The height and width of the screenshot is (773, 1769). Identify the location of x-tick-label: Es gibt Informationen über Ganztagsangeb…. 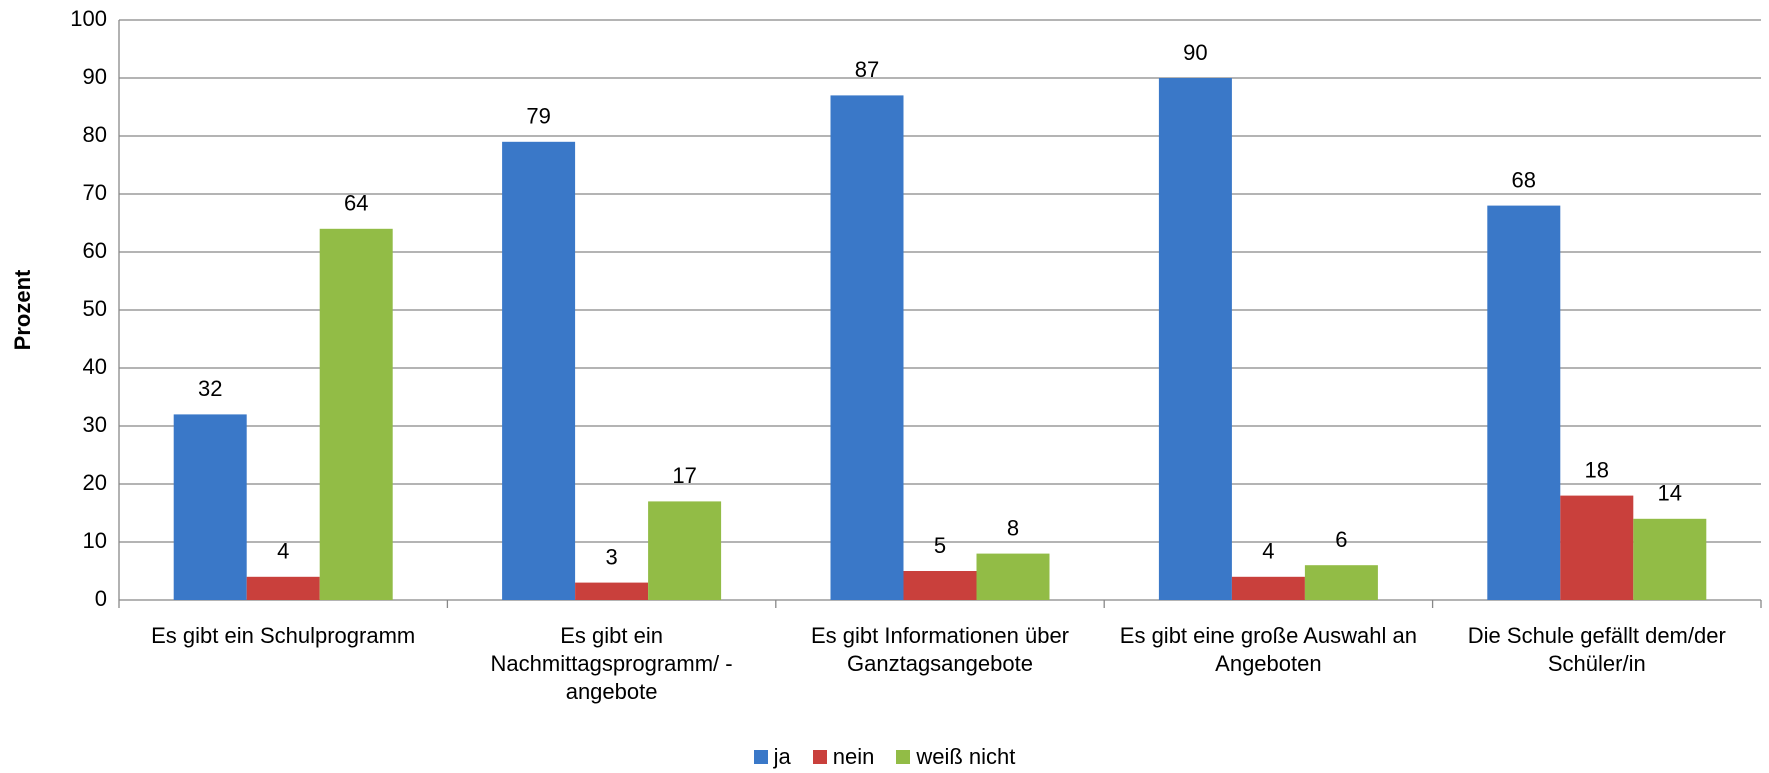
(940, 649).